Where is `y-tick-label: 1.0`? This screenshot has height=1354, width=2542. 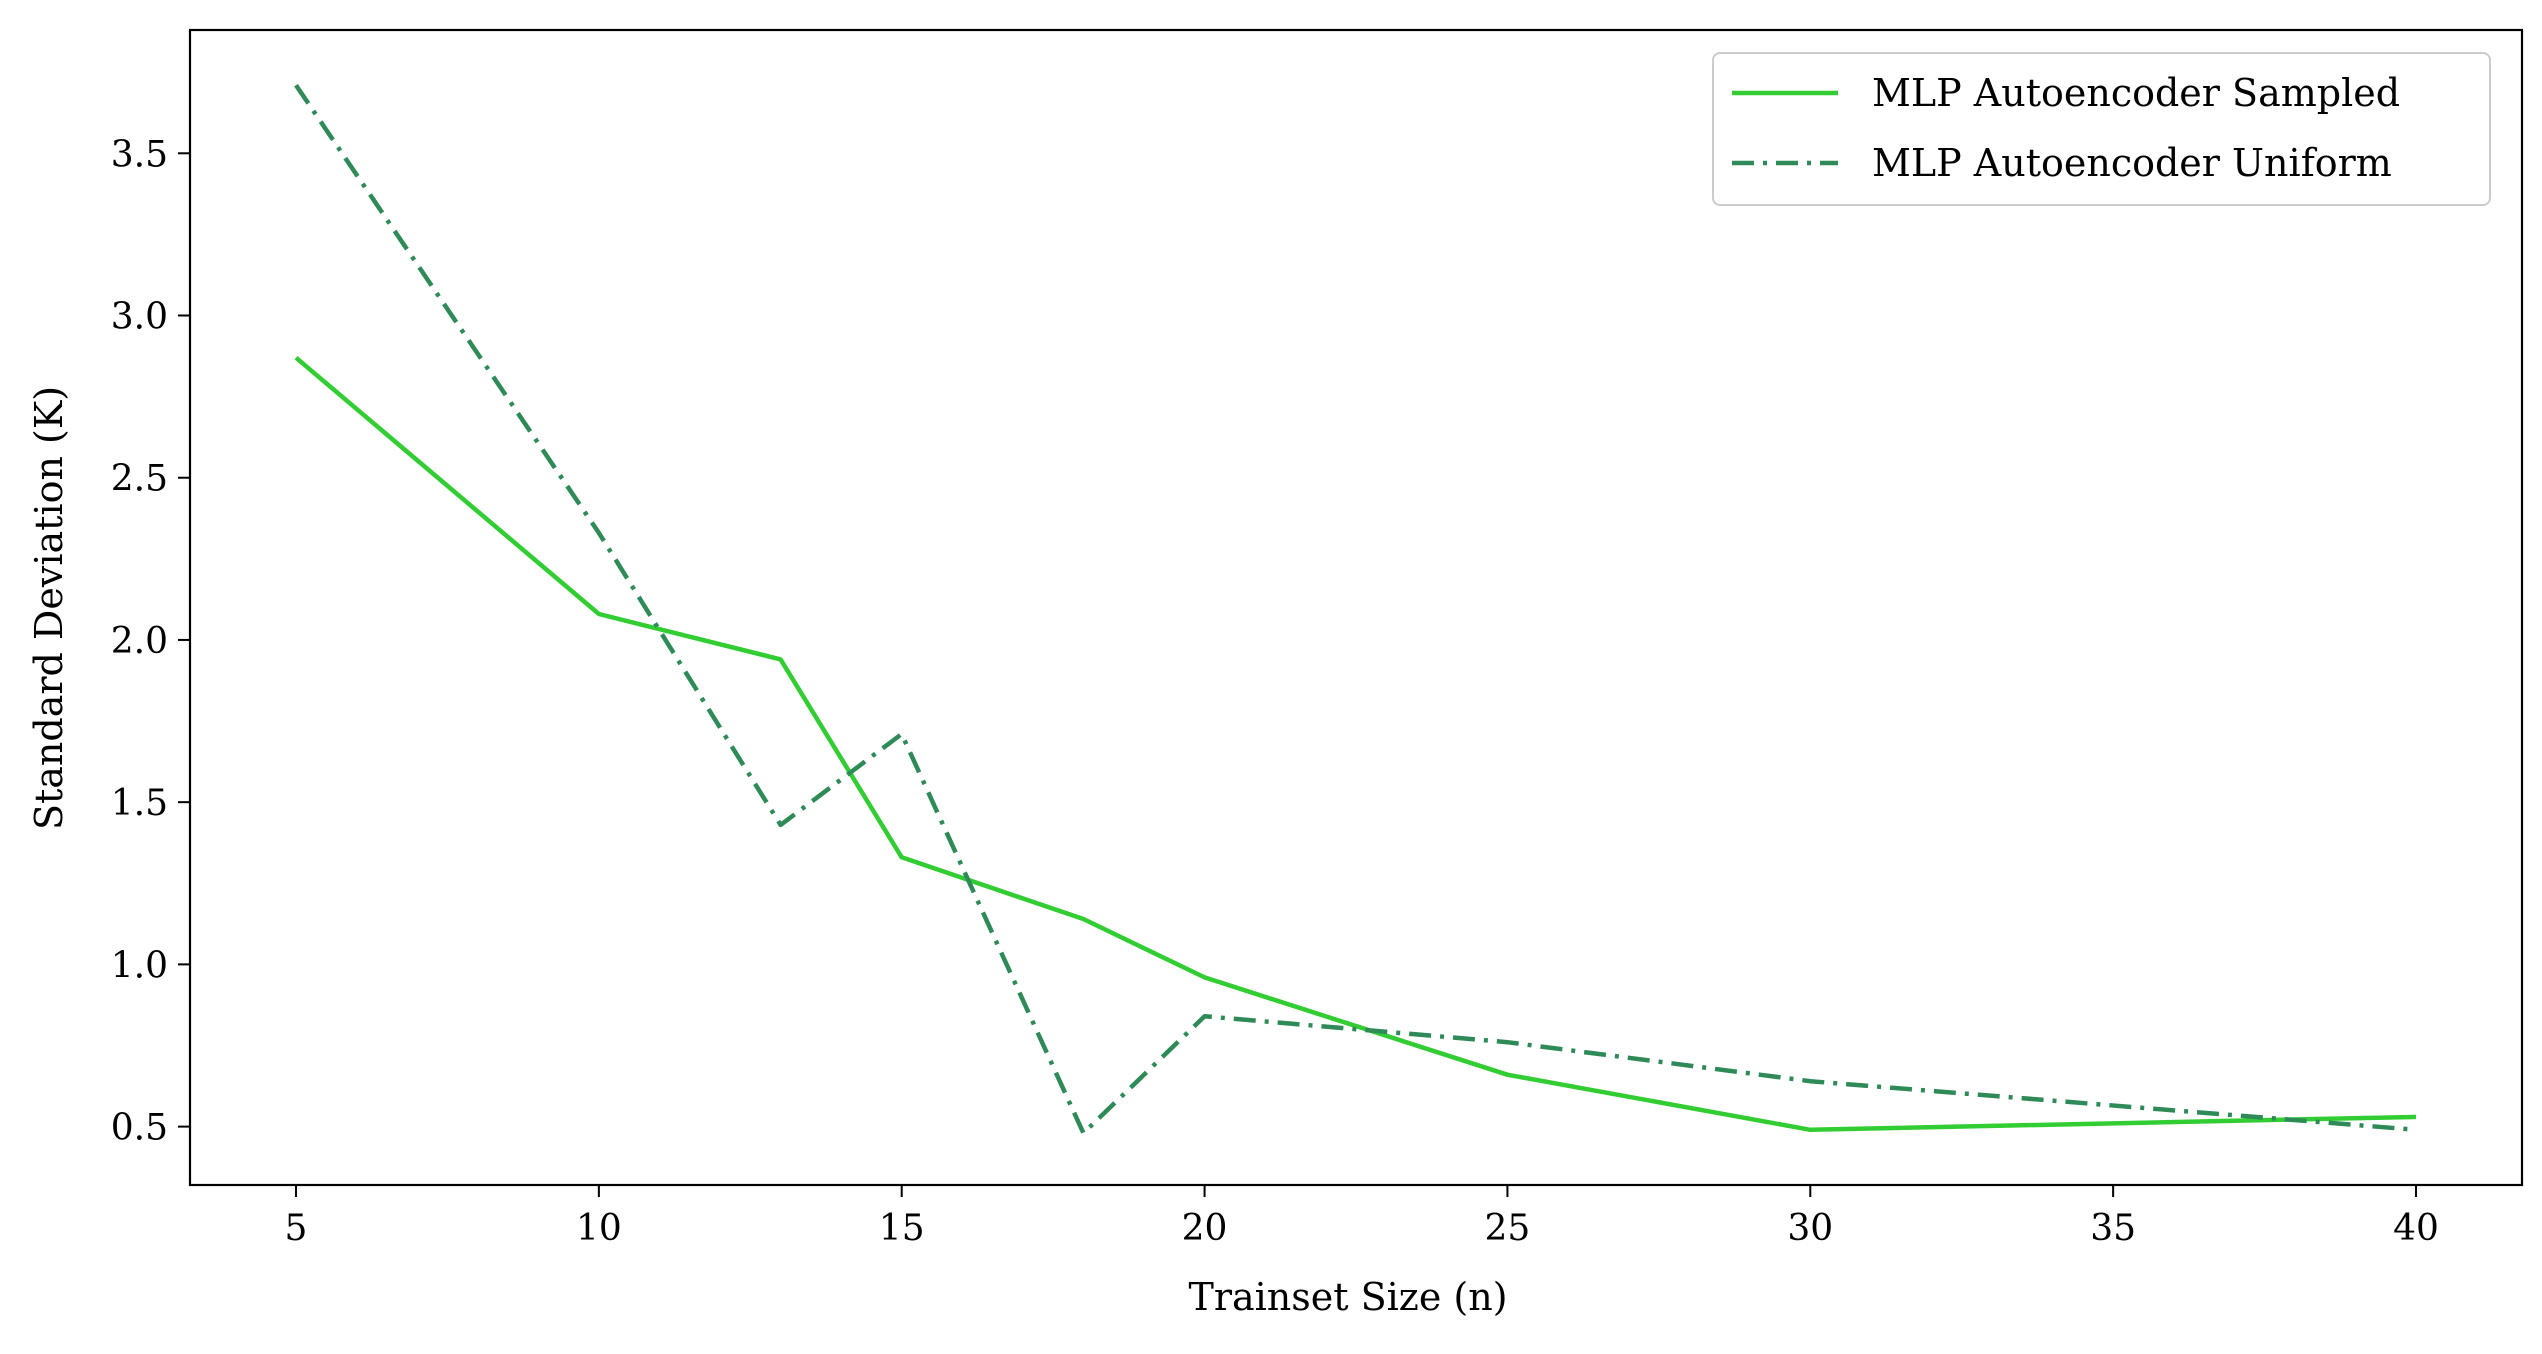 y-tick-label: 1.0 is located at coordinates (139, 965).